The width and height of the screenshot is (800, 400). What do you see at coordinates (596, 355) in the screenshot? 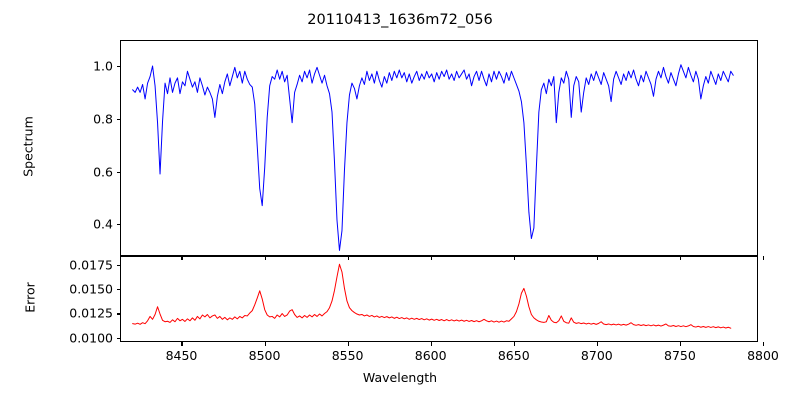
I see `x-tick-label: 8700` at bounding box center [596, 355].